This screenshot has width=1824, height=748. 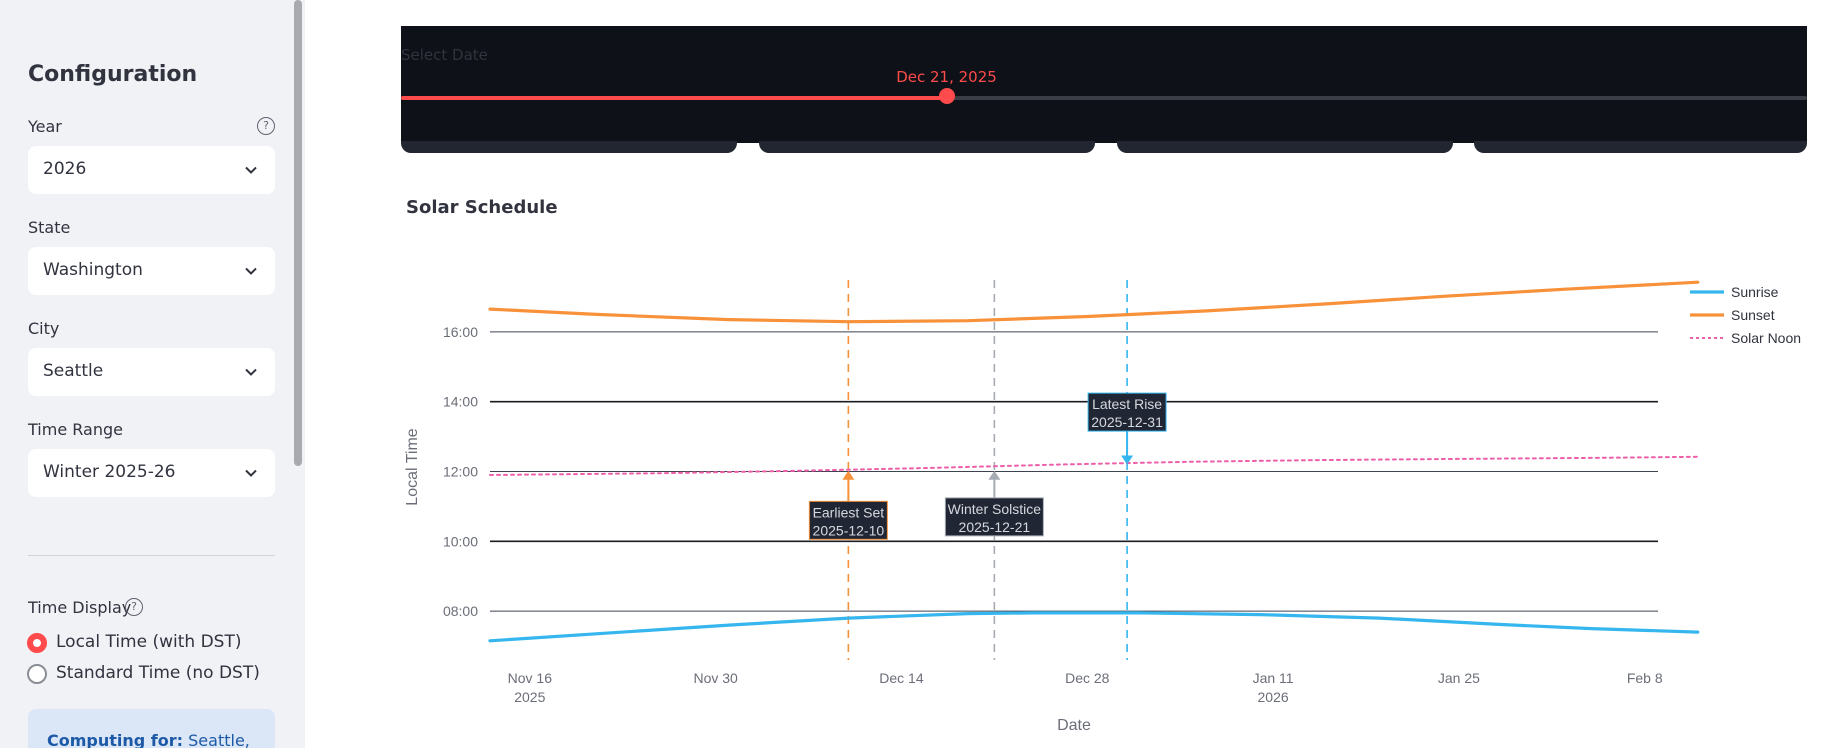 What do you see at coordinates (444, 55) in the screenshot?
I see `slider-label: Select Date` at bounding box center [444, 55].